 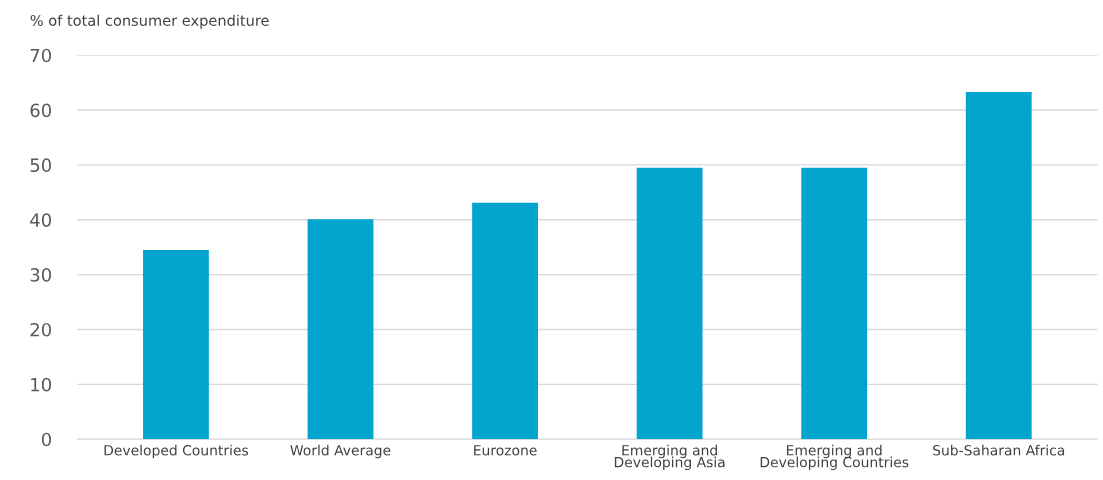 What do you see at coordinates (176, 451) in the screenshot?
I see `x-tick-label: Developed Countries` at bounding box center [176, 451].